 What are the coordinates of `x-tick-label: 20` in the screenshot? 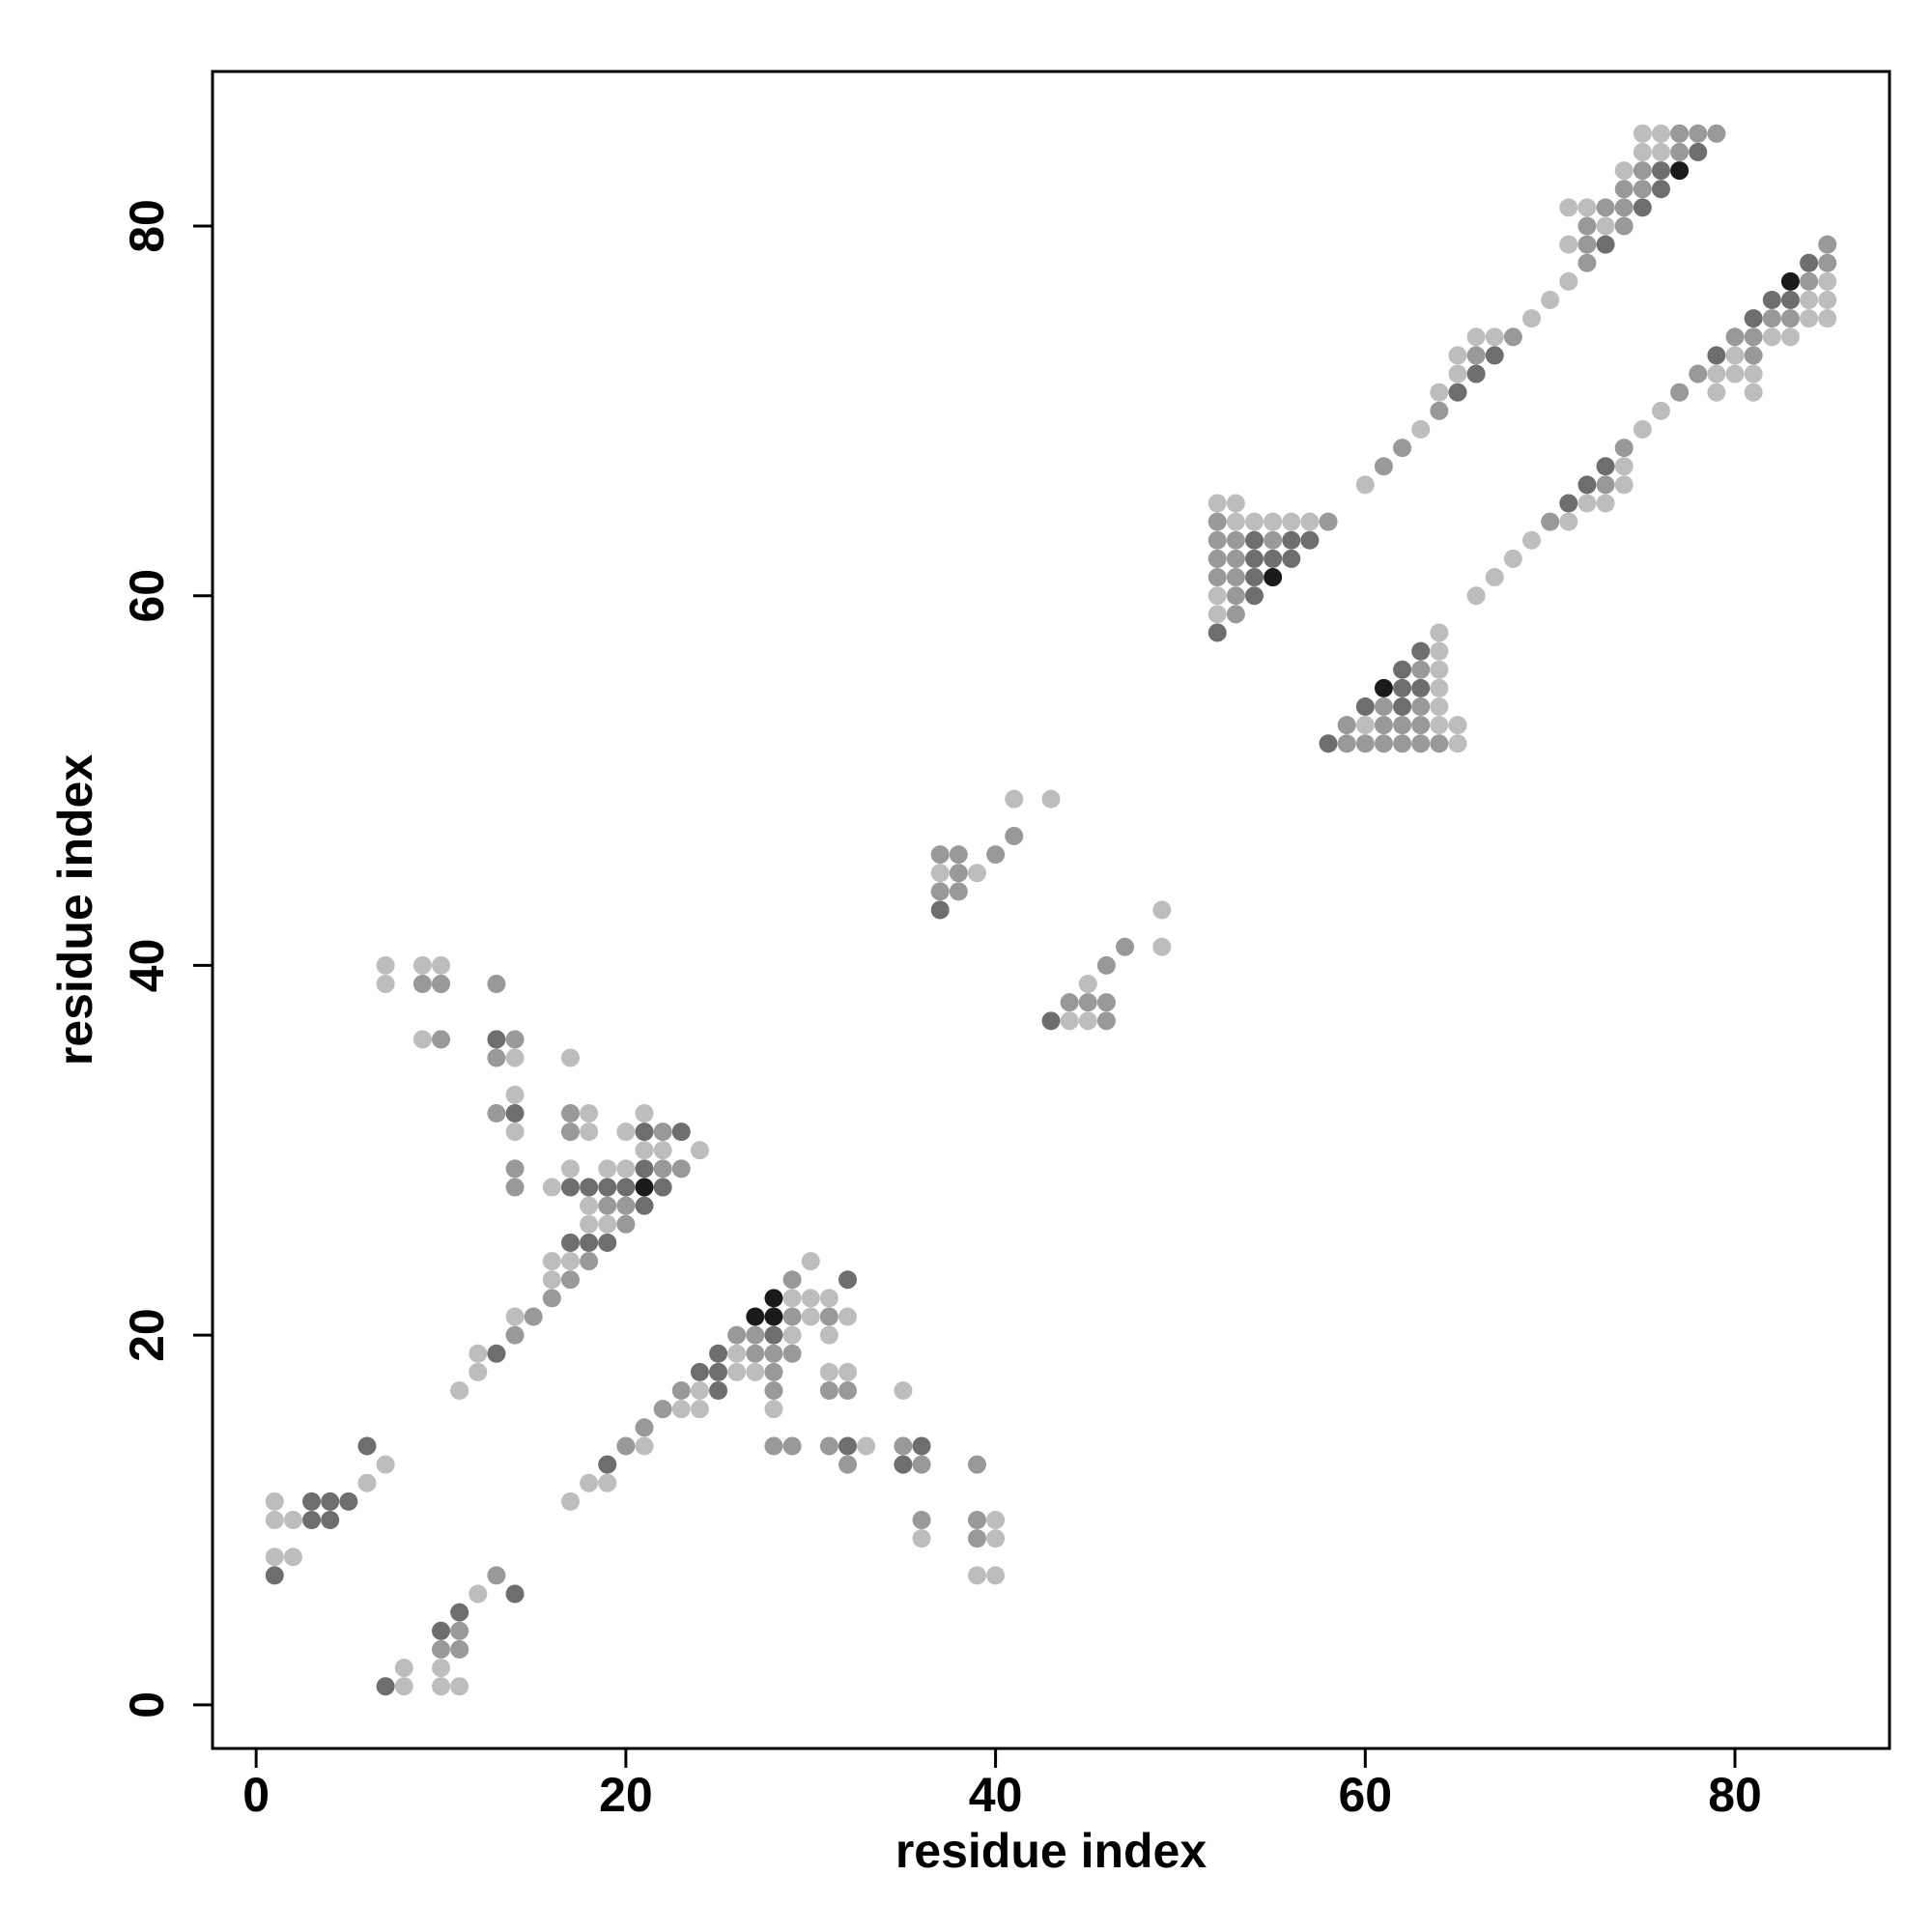 It's located at (626, 1795).